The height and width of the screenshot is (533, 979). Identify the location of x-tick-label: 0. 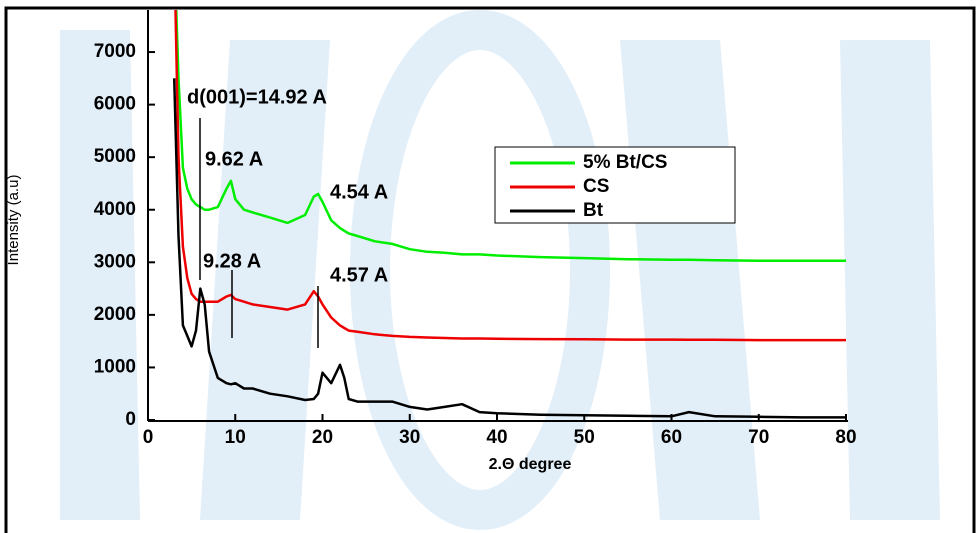
(148, 437).